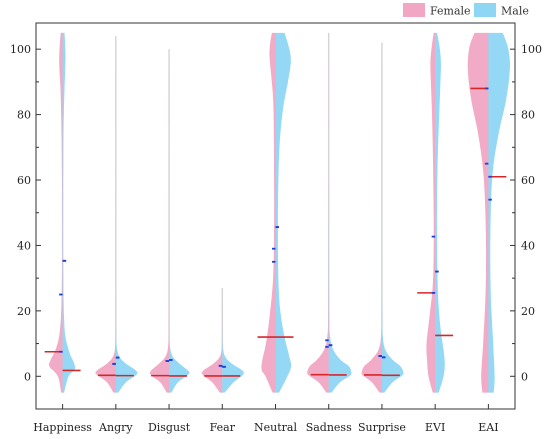 The width and height of the screenshot is (550, 439). Describe the element at coordinates (450, 11) in the screenshot. I see `legend-label-female: Female` at that location.